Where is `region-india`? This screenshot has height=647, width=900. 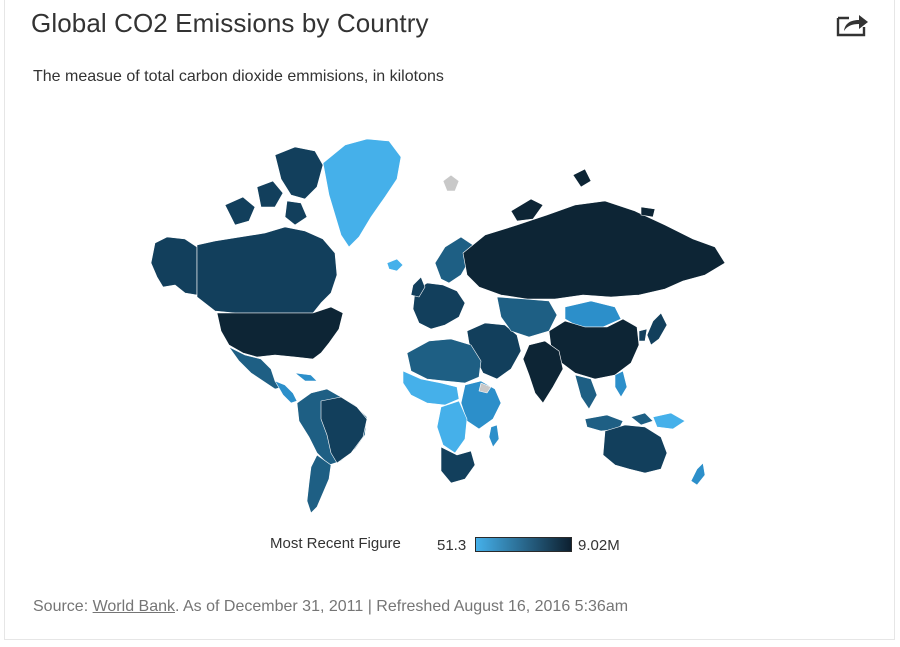
region-india is located at coordinates (543, 372).